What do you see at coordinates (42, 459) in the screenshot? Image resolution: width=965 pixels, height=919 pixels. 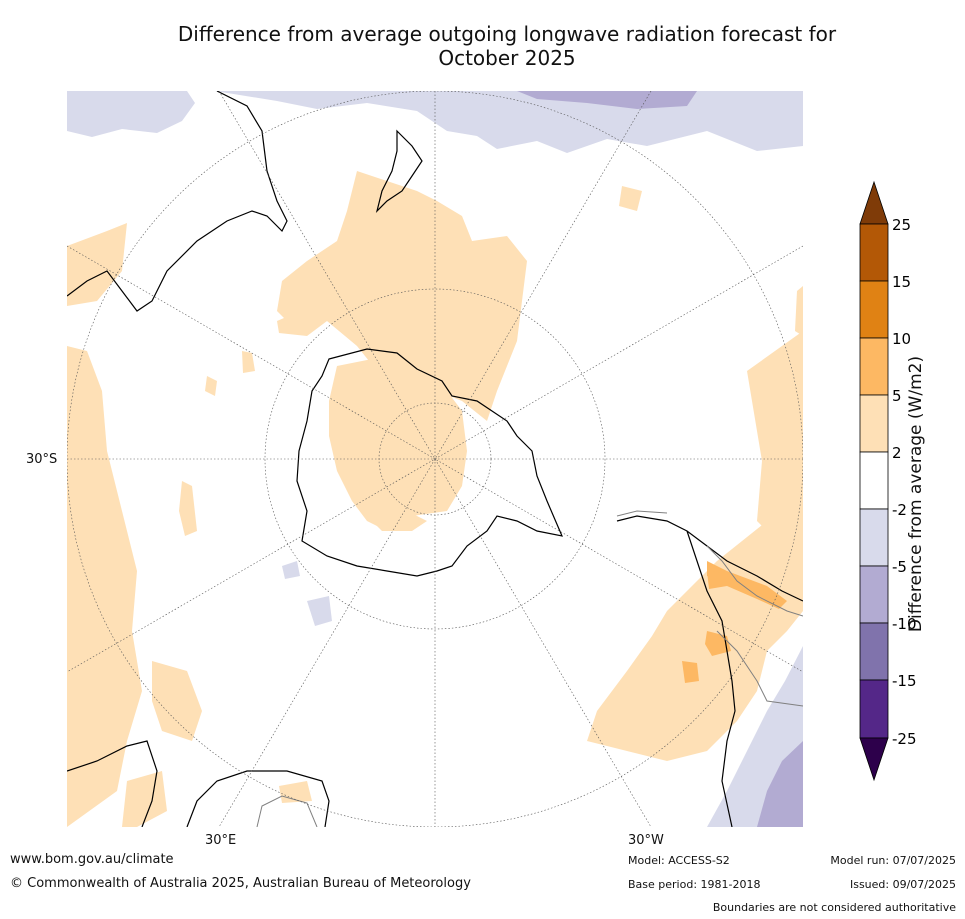 I see `lat-label-30s: 30°S` at bounding box center [42, 459].